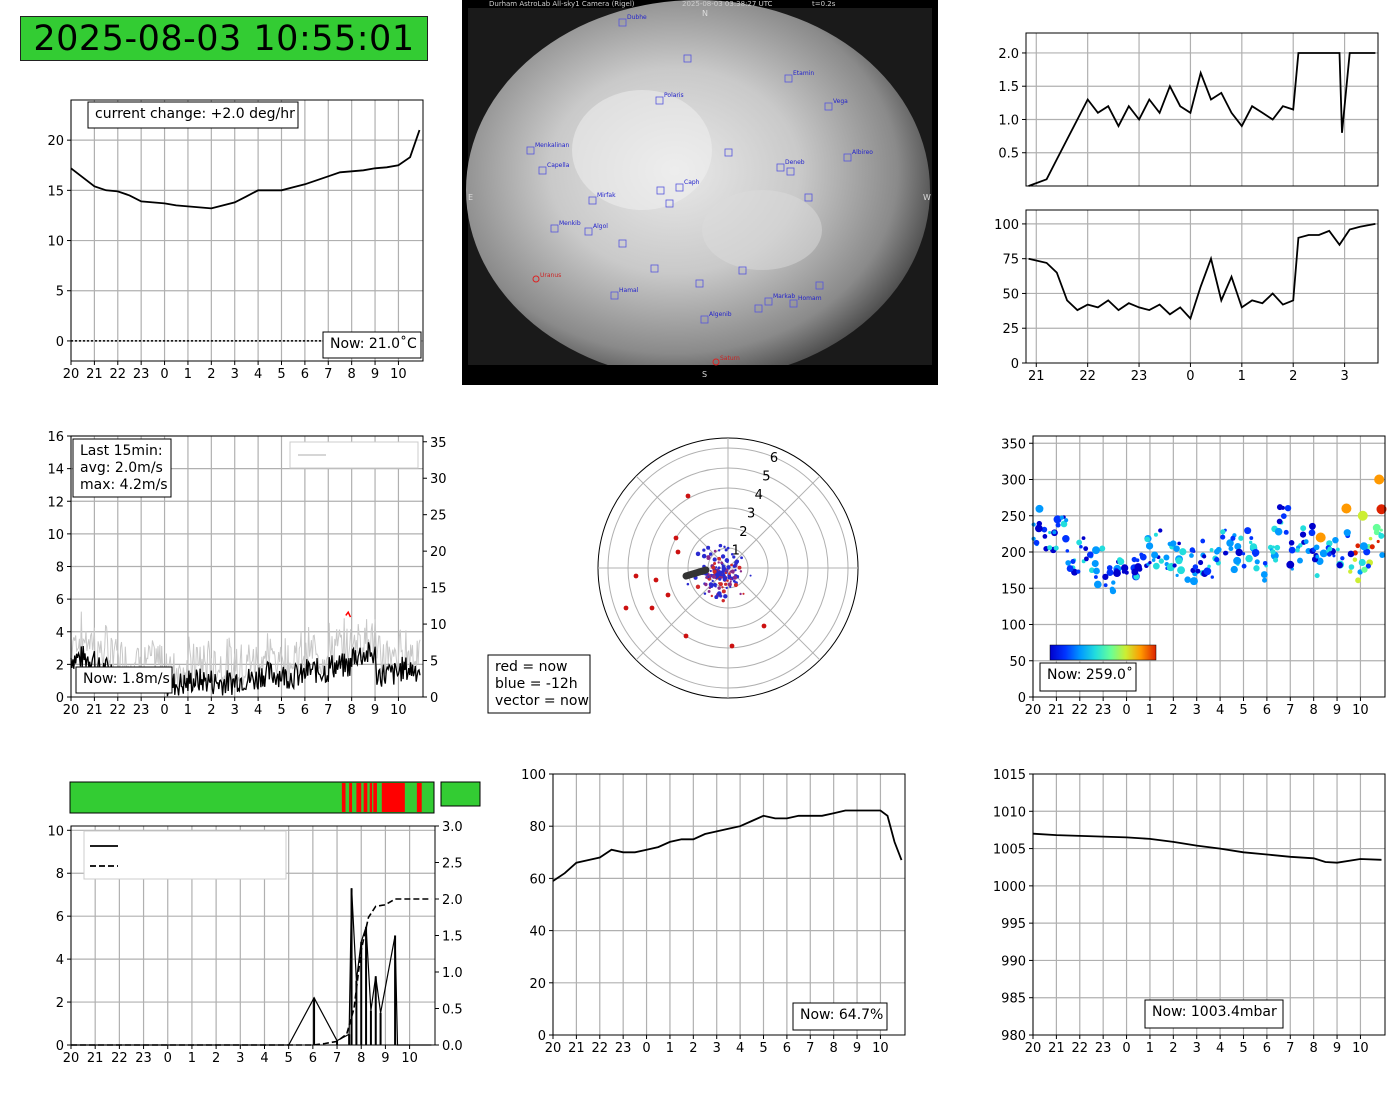 The height and width of the screenshot is (1100, 1400). I want to click on wind-peak-now-marker, so click(348, 614).